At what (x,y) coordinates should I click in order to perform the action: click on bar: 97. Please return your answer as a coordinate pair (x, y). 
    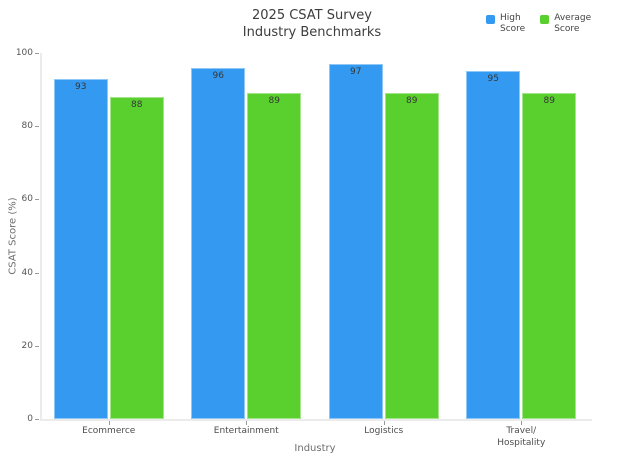
    Looking at the image, I should click on (355, 241).